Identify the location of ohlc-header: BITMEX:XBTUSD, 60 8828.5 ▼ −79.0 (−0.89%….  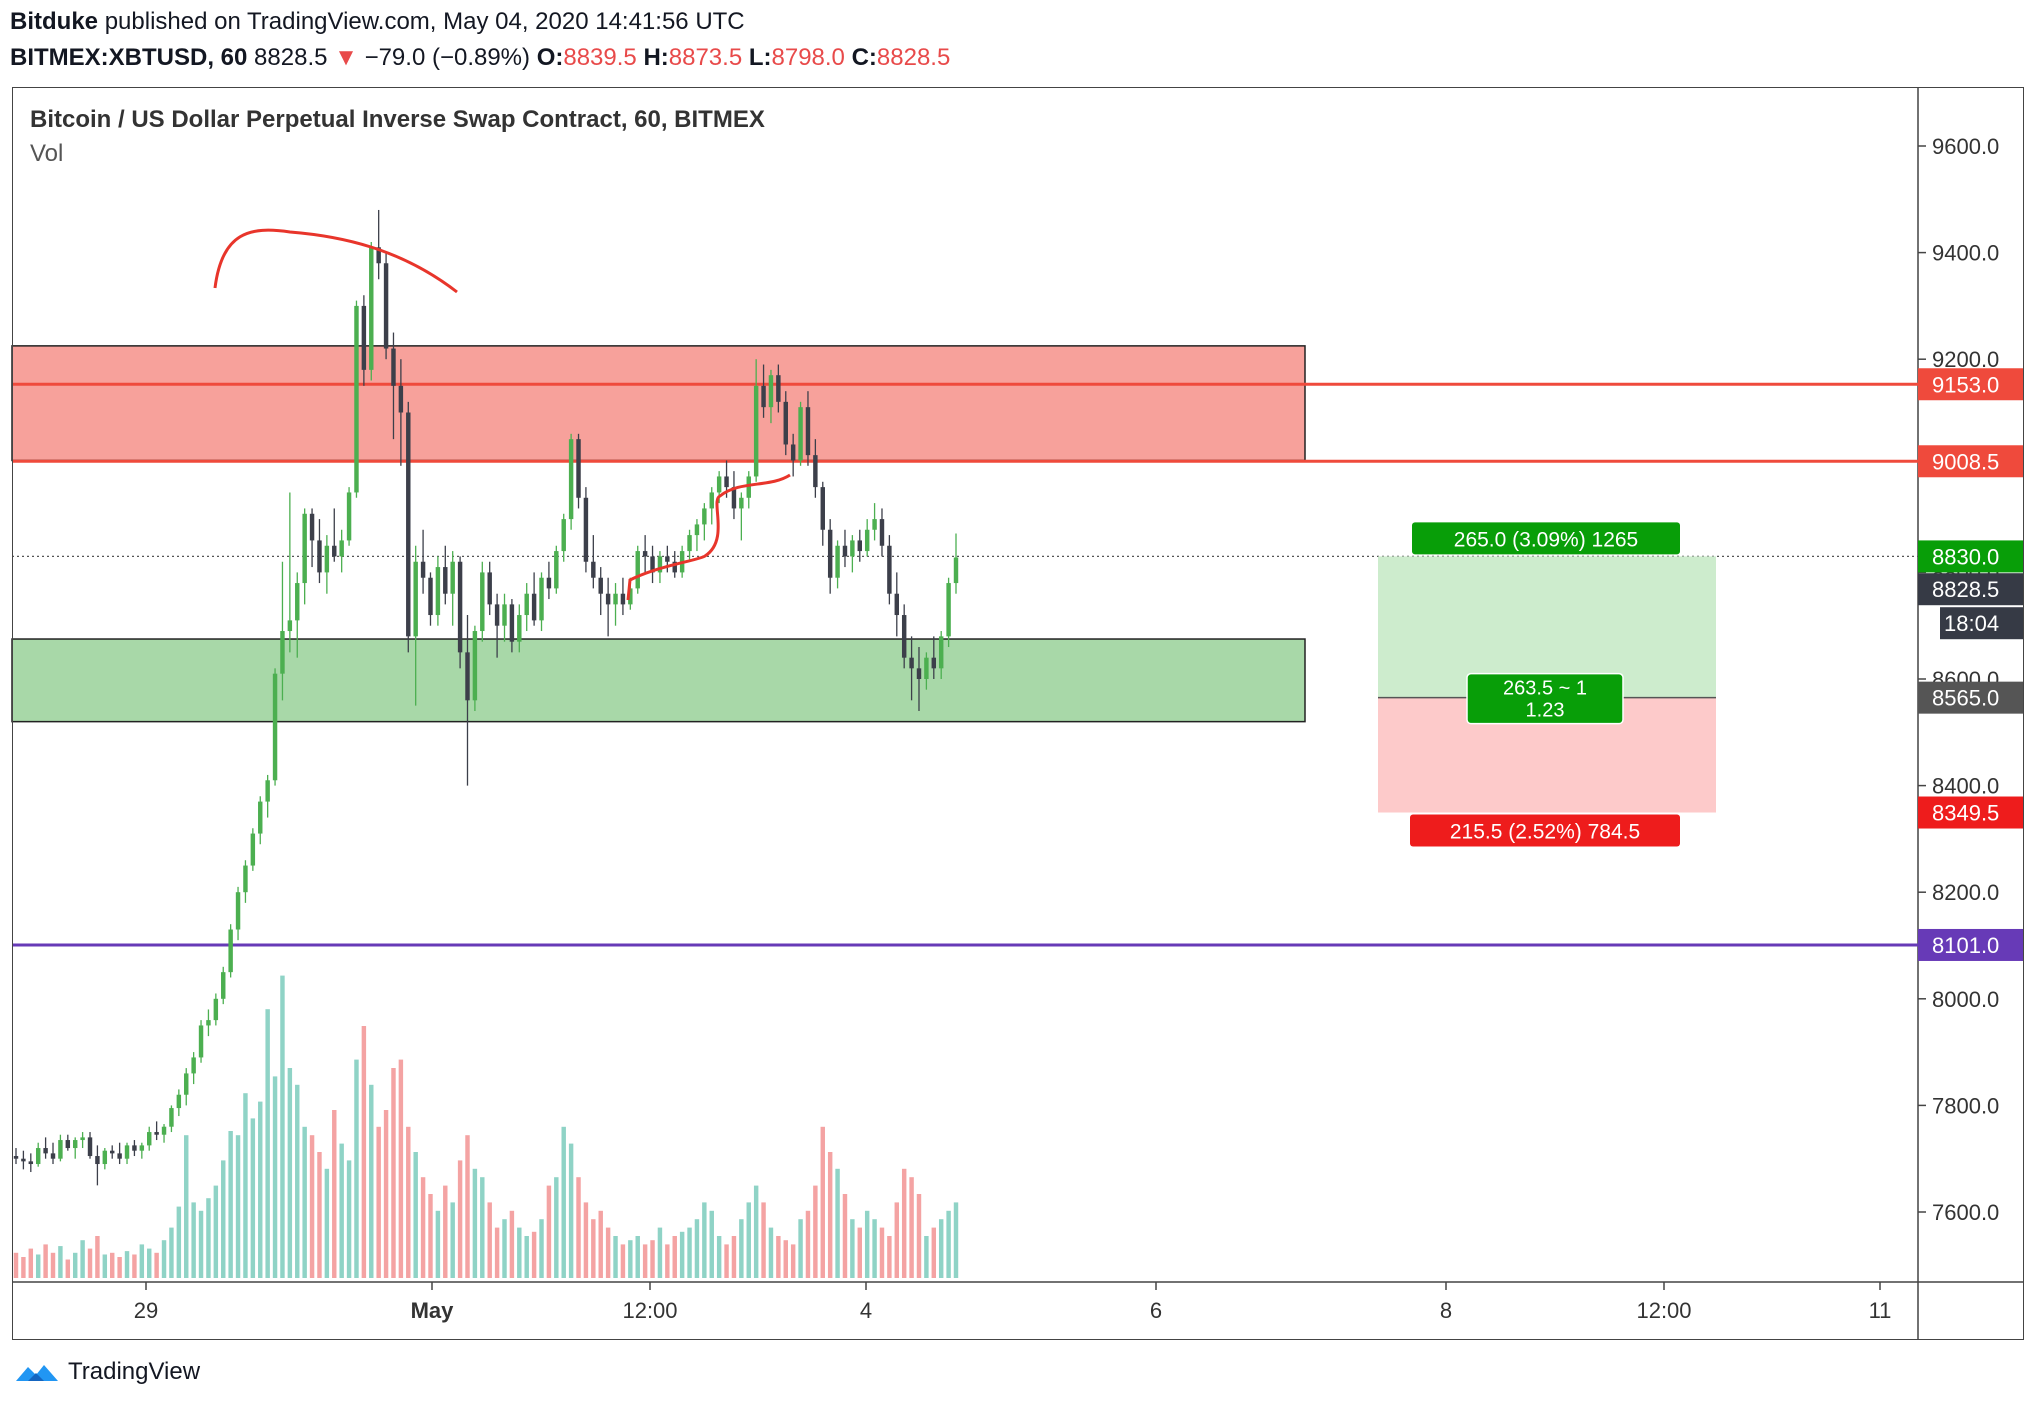
(480, 58).